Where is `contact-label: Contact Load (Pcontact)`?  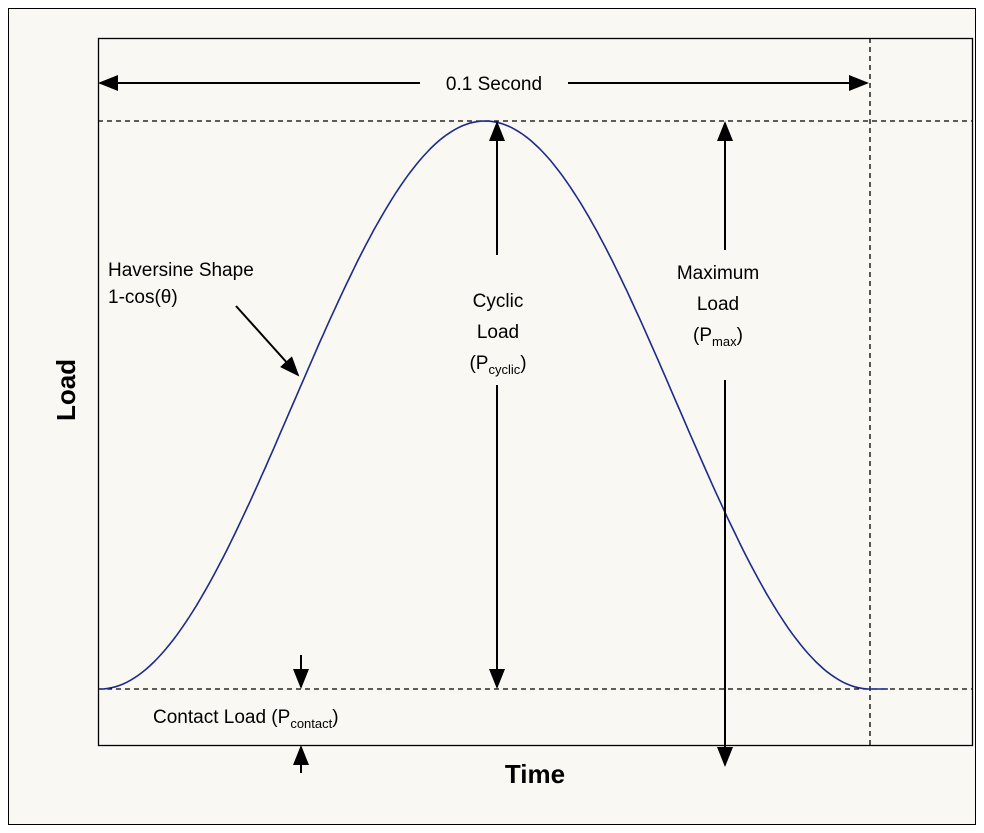 contact-label: Contact Load (Pcontact) is located at coordinates (246, 719).